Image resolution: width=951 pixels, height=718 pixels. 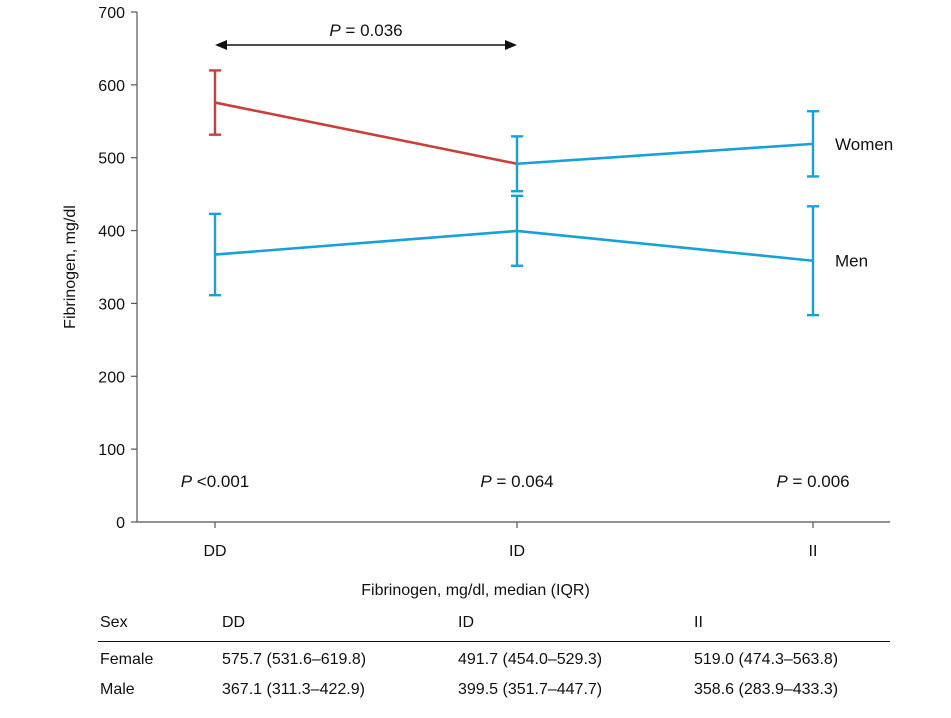 What do you see at coordinates (698, 622) in the screenshot?
I see `table-header-ii: II` at bounding box center [698, 622].